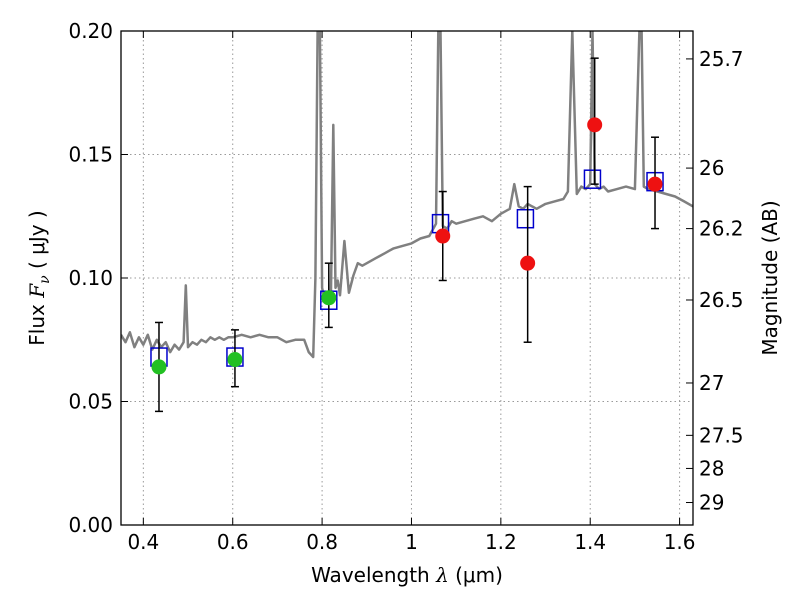 The height and width of the screenshot is (600, 800). Describe the element at coordinates (721, 229) in the screenshot. I see `mag-tick-label: 26.2` at that location.